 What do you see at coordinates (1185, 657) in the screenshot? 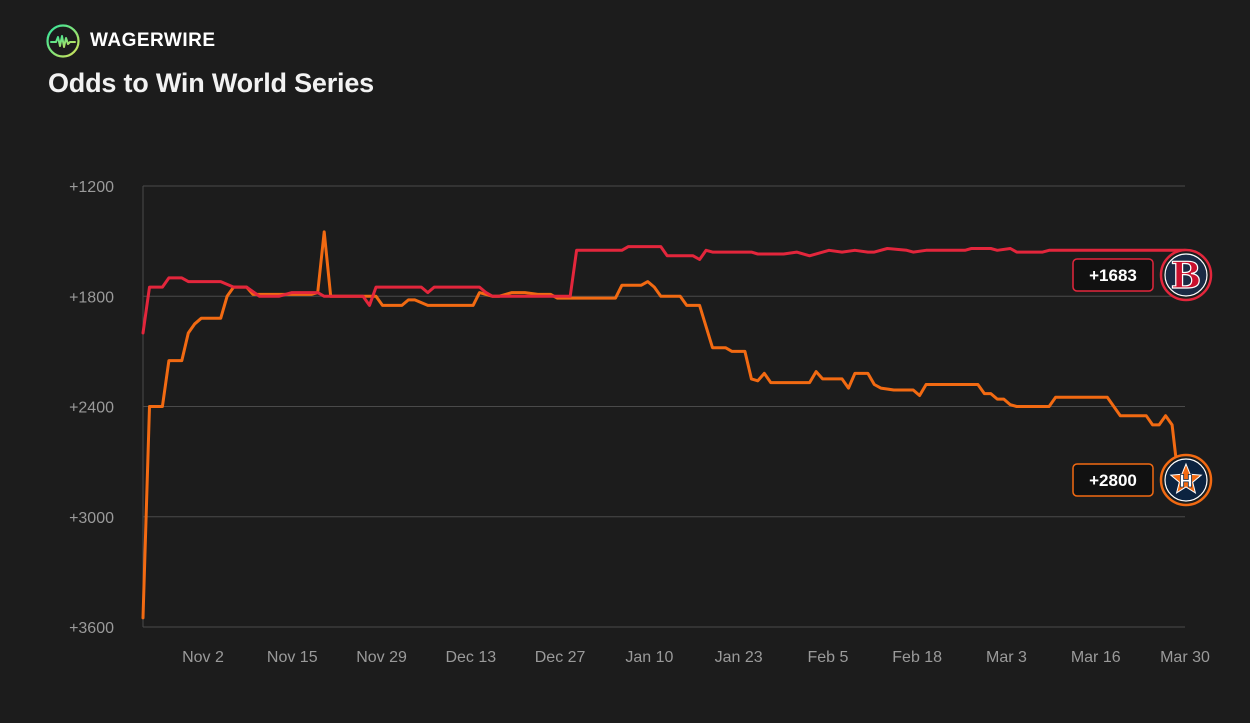
I see `x-tick-label: Mar 30` at bounding box center [1185, 657].